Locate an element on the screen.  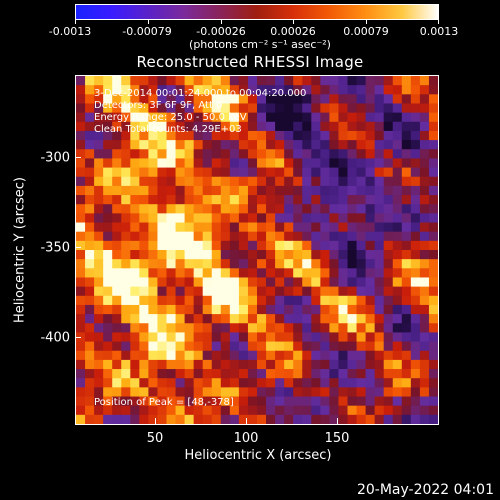
y-tick-label: -350 is located at coordinates (55, 248).